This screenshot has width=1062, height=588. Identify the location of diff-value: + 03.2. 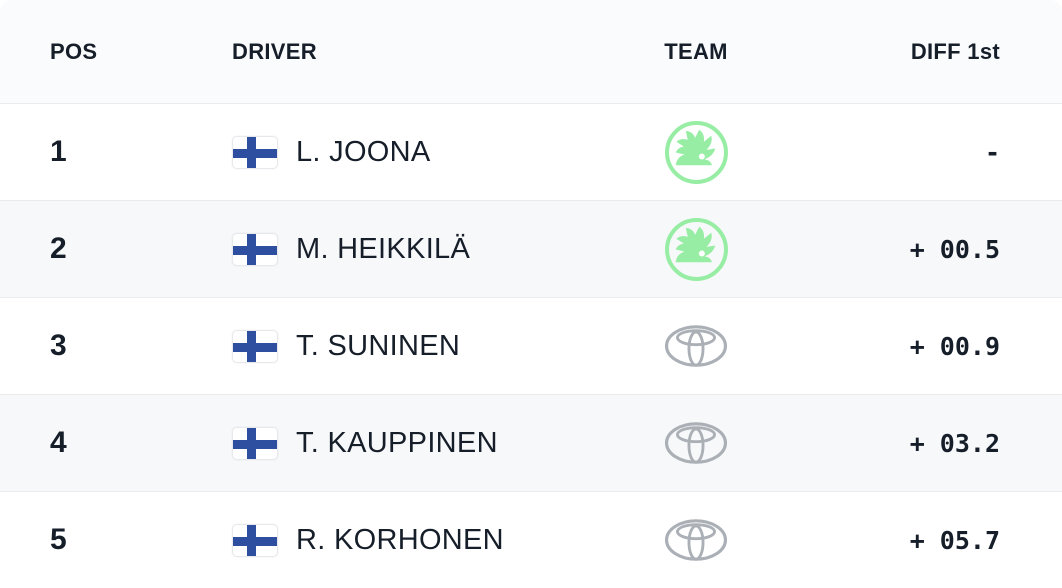
(954, 443).